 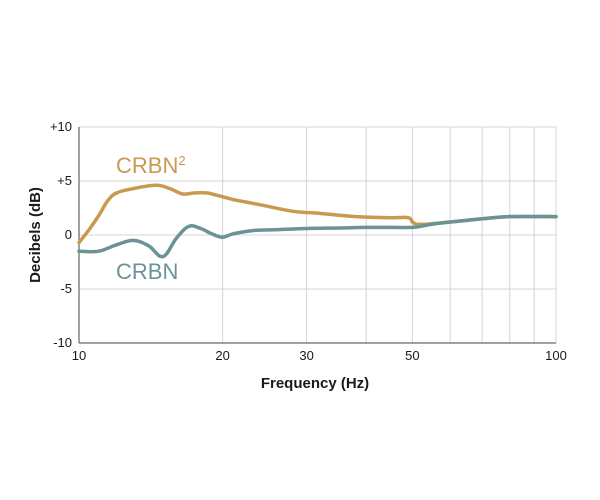 I want to click on series-lines, so click(x=317, y=221).